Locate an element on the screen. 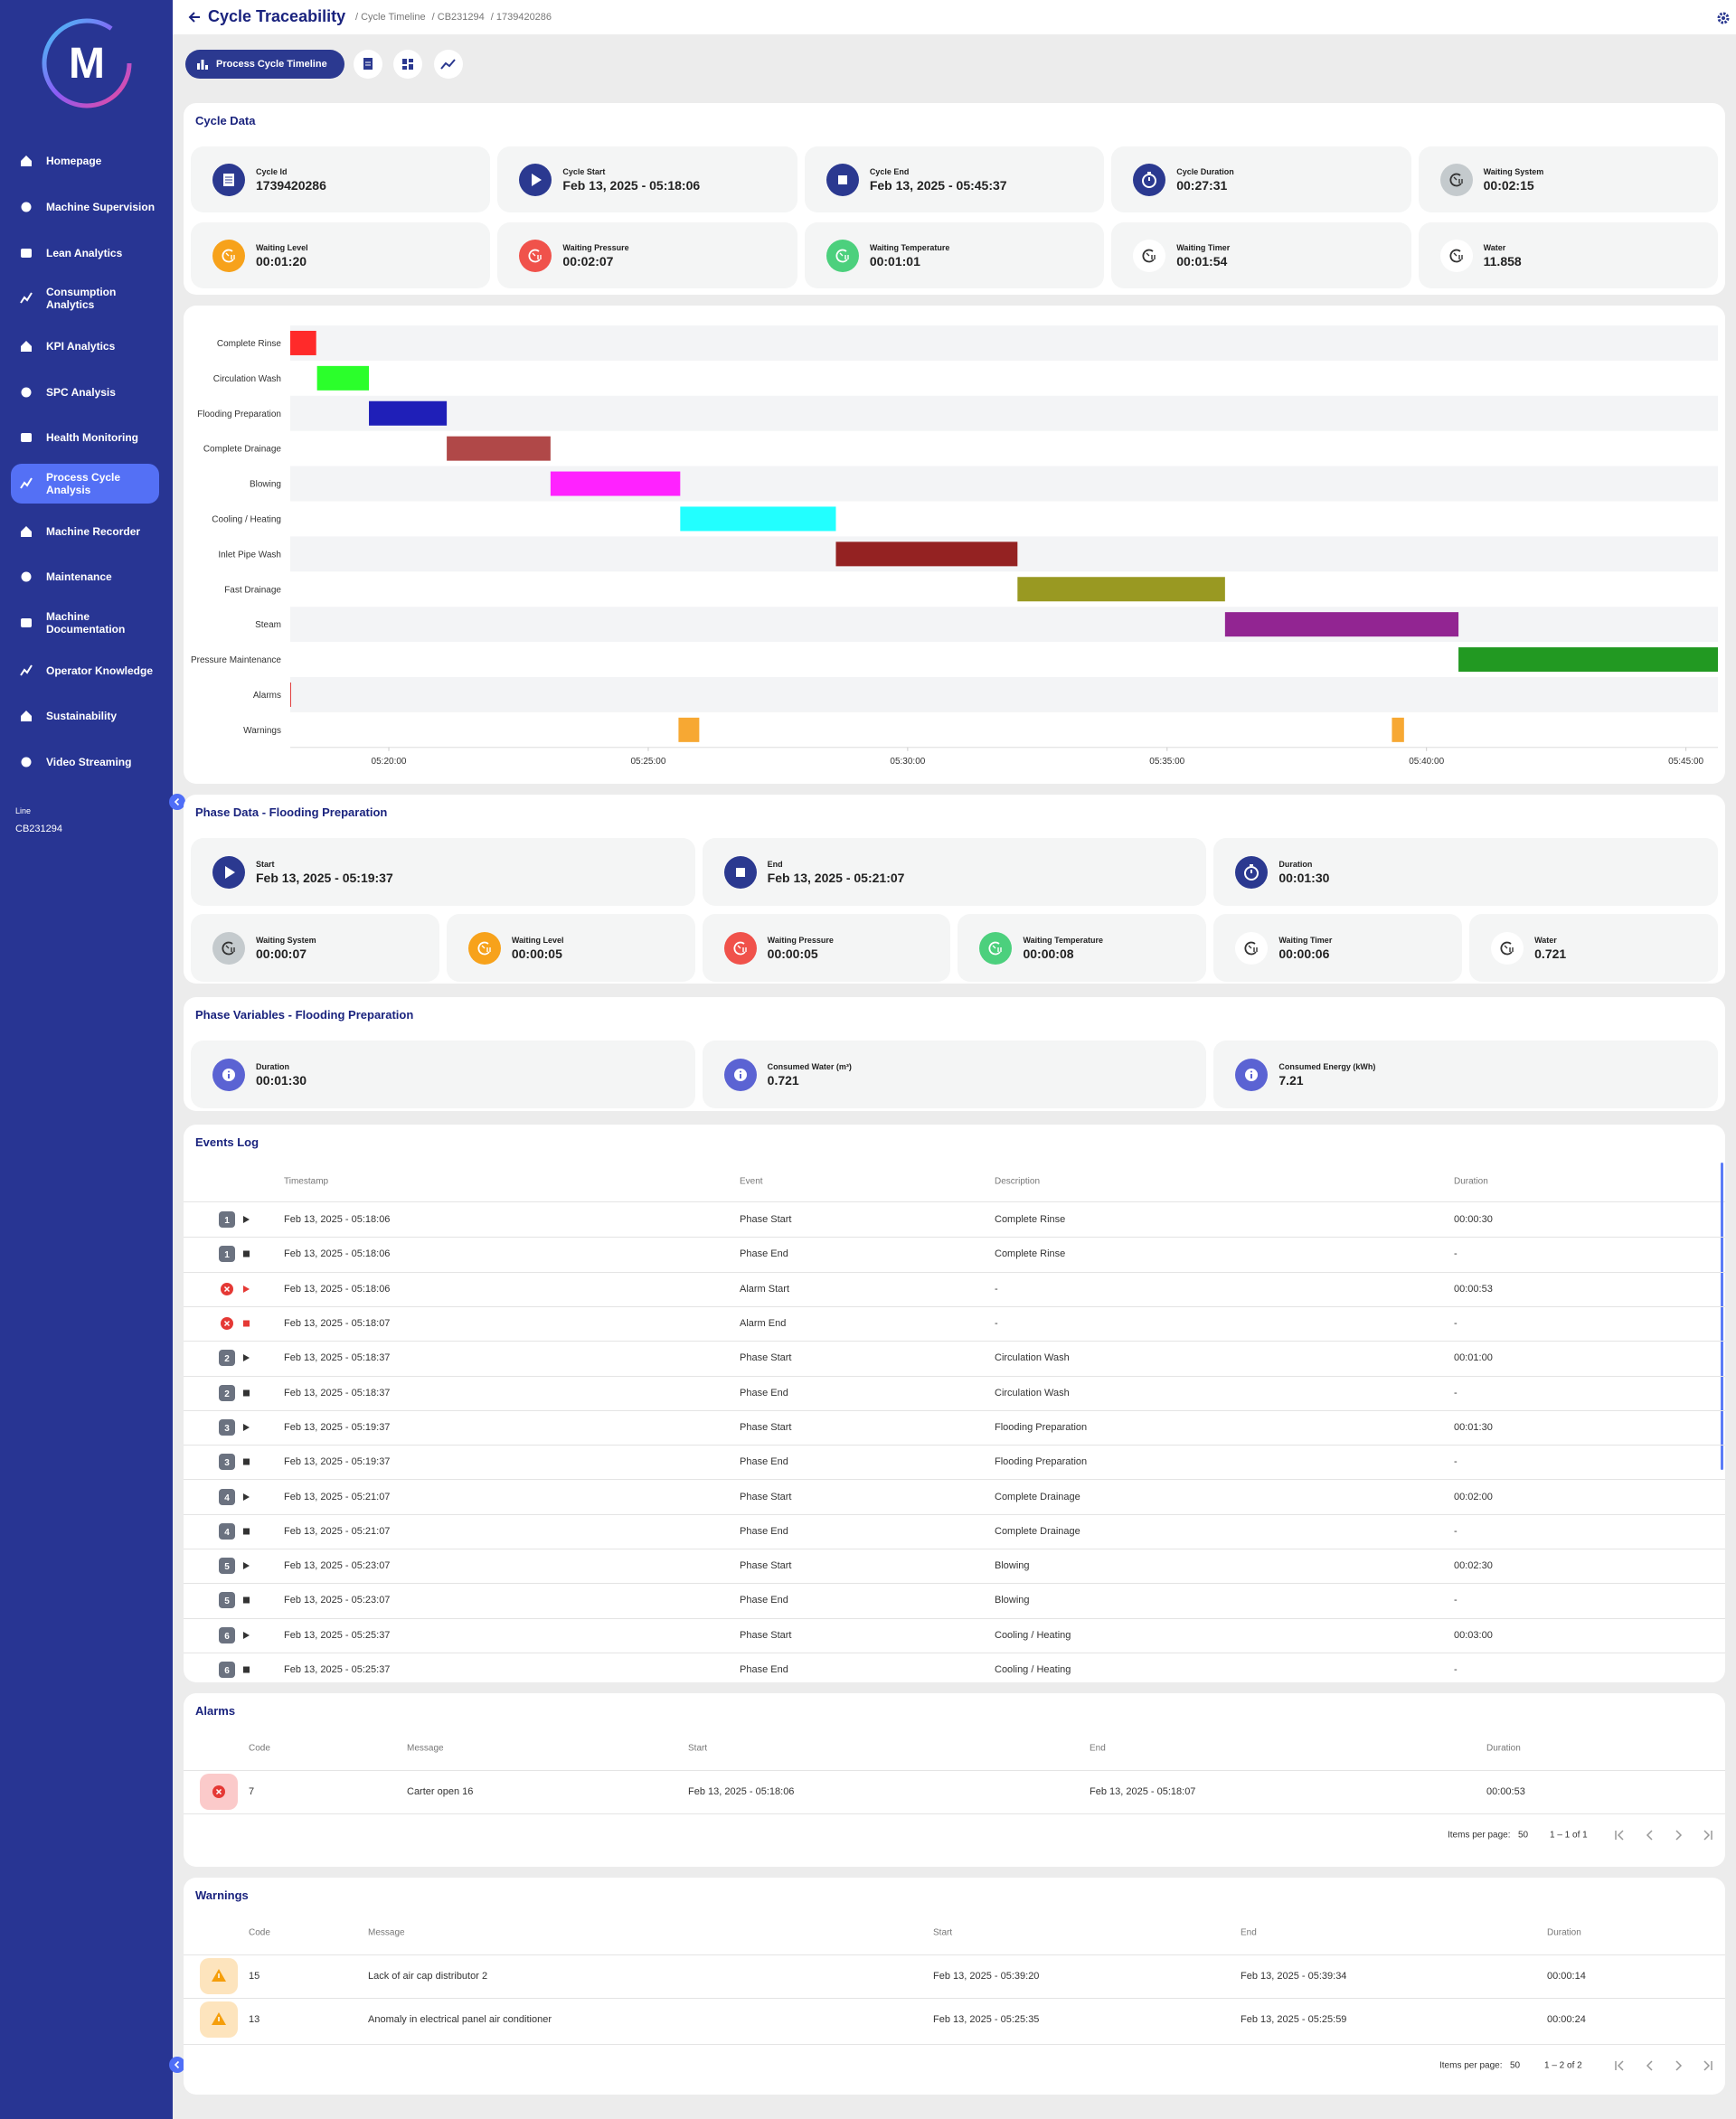 The height and width of the screenshot is (2119, 1736). nav-item: Health Monitoring is located at coordinates (85, 438).